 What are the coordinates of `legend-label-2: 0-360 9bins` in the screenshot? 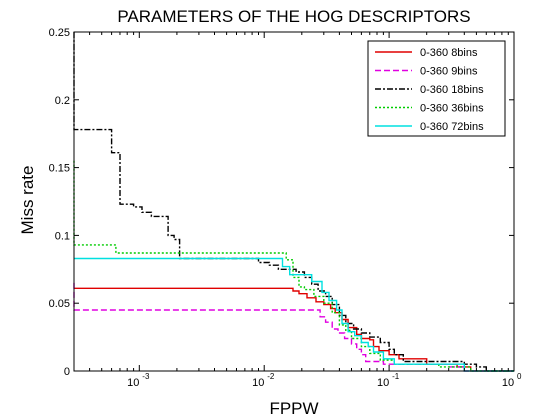 It's located at (449, 72).